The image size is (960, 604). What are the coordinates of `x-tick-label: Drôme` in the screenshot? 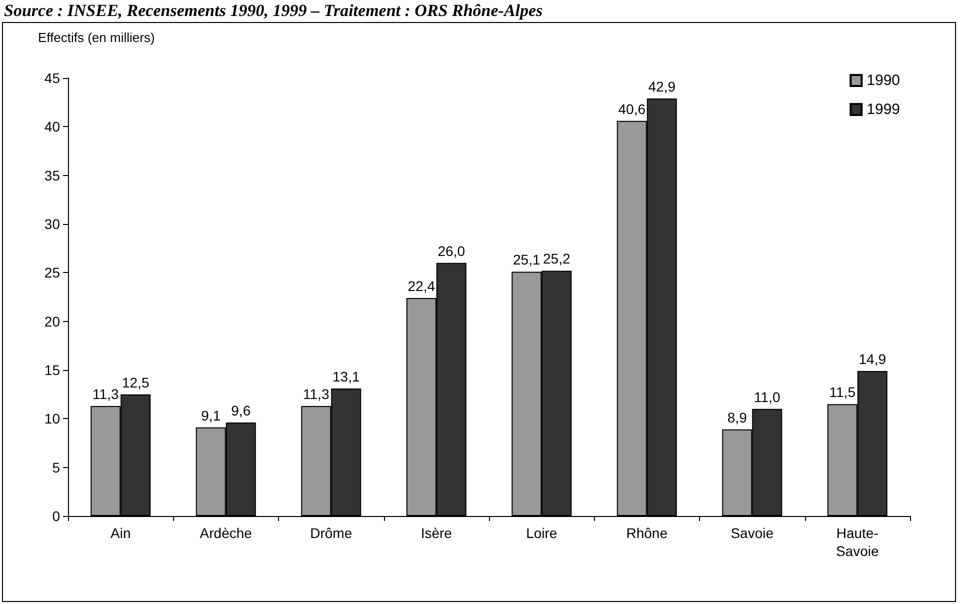 It's located at (331, 533).